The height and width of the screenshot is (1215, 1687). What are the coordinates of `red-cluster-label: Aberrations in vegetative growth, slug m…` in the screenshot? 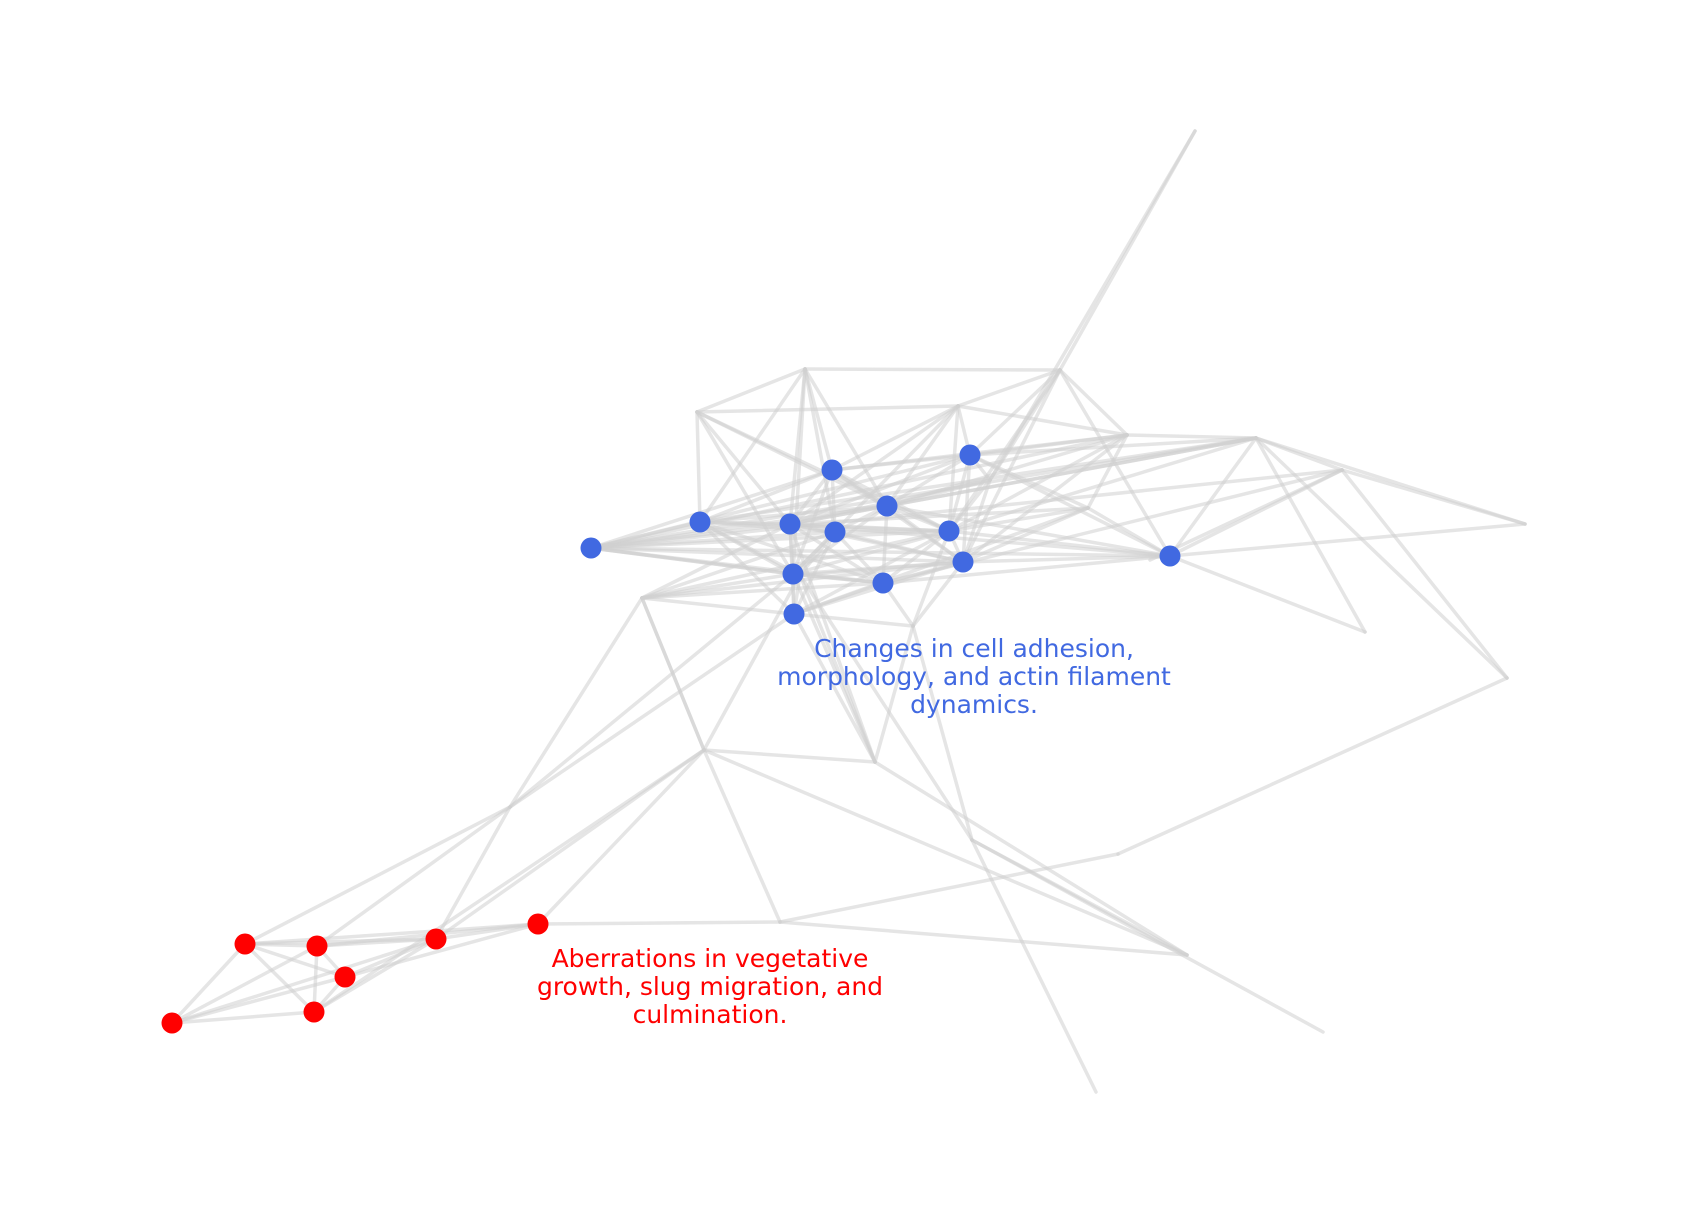 It's located at (710, 987).